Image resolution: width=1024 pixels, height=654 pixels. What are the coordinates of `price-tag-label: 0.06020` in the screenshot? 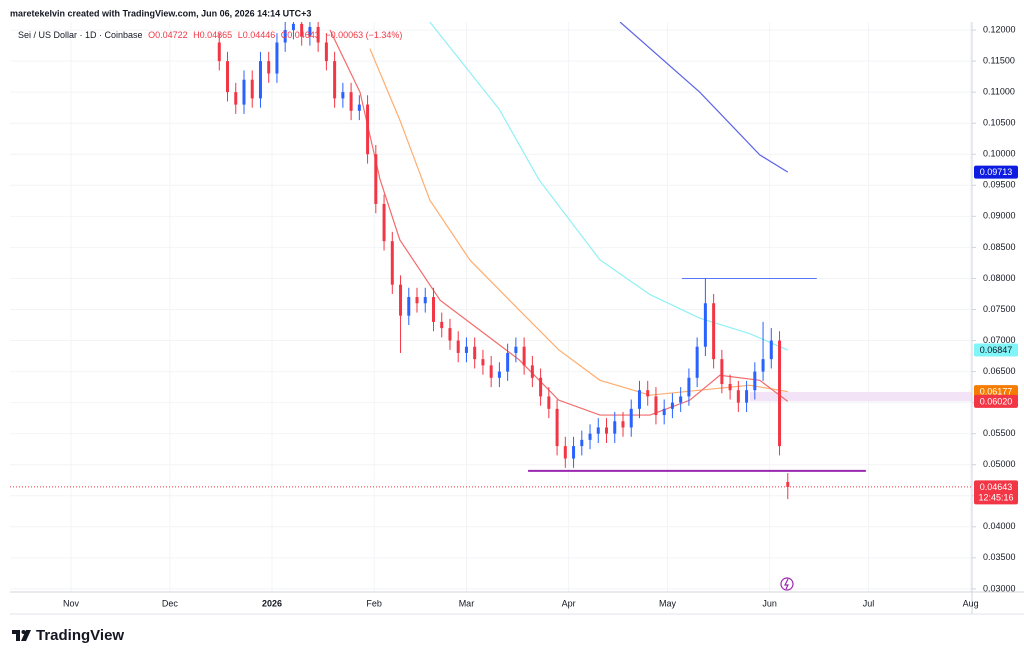 It's located at (996, 401).